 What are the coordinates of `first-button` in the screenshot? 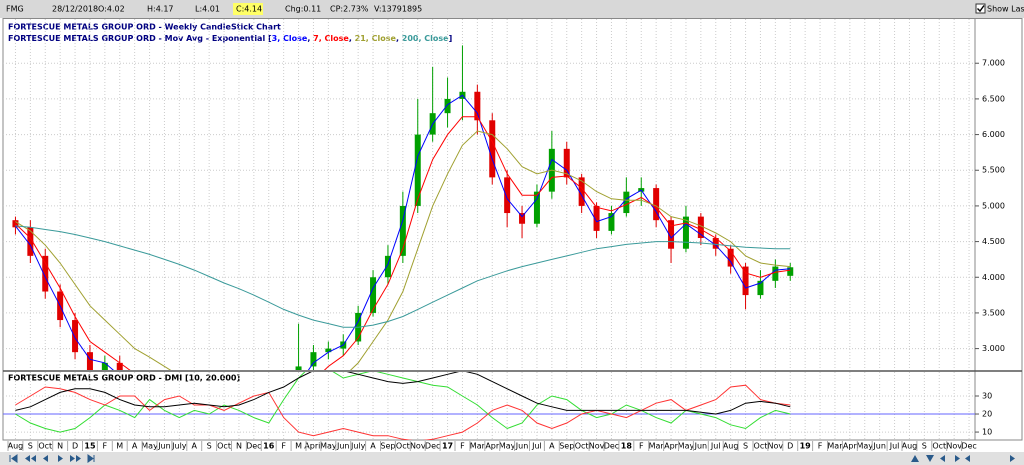 It's located at (13, 458).